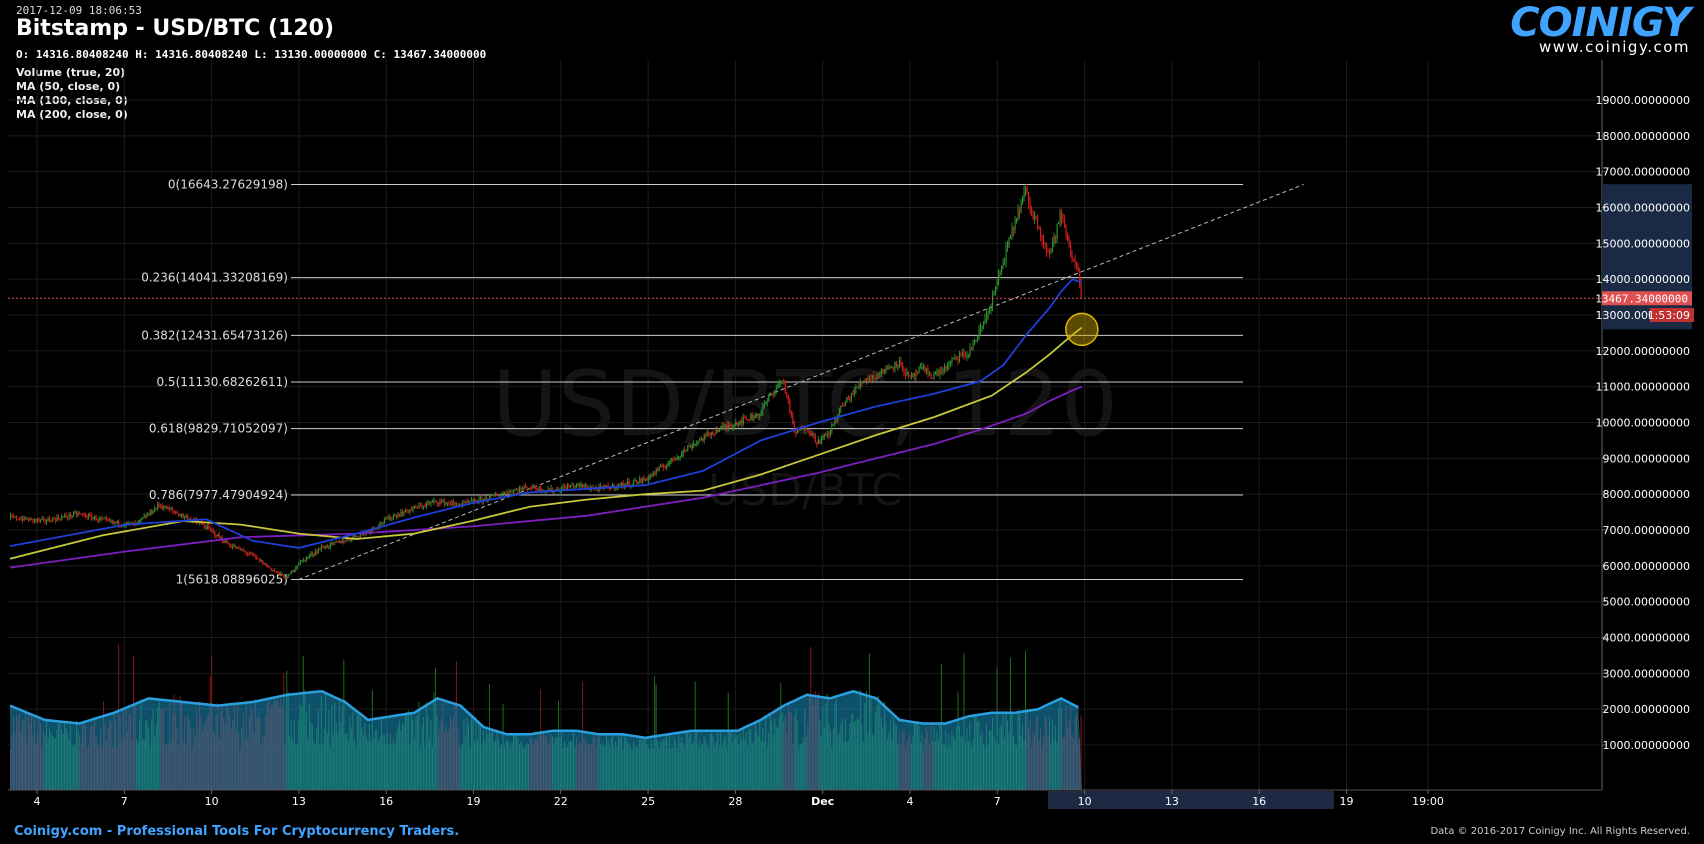 This screenshot has width=1704, height=844. I want to click on price-tick-label: 10000.00000000, so click(1643, 423).